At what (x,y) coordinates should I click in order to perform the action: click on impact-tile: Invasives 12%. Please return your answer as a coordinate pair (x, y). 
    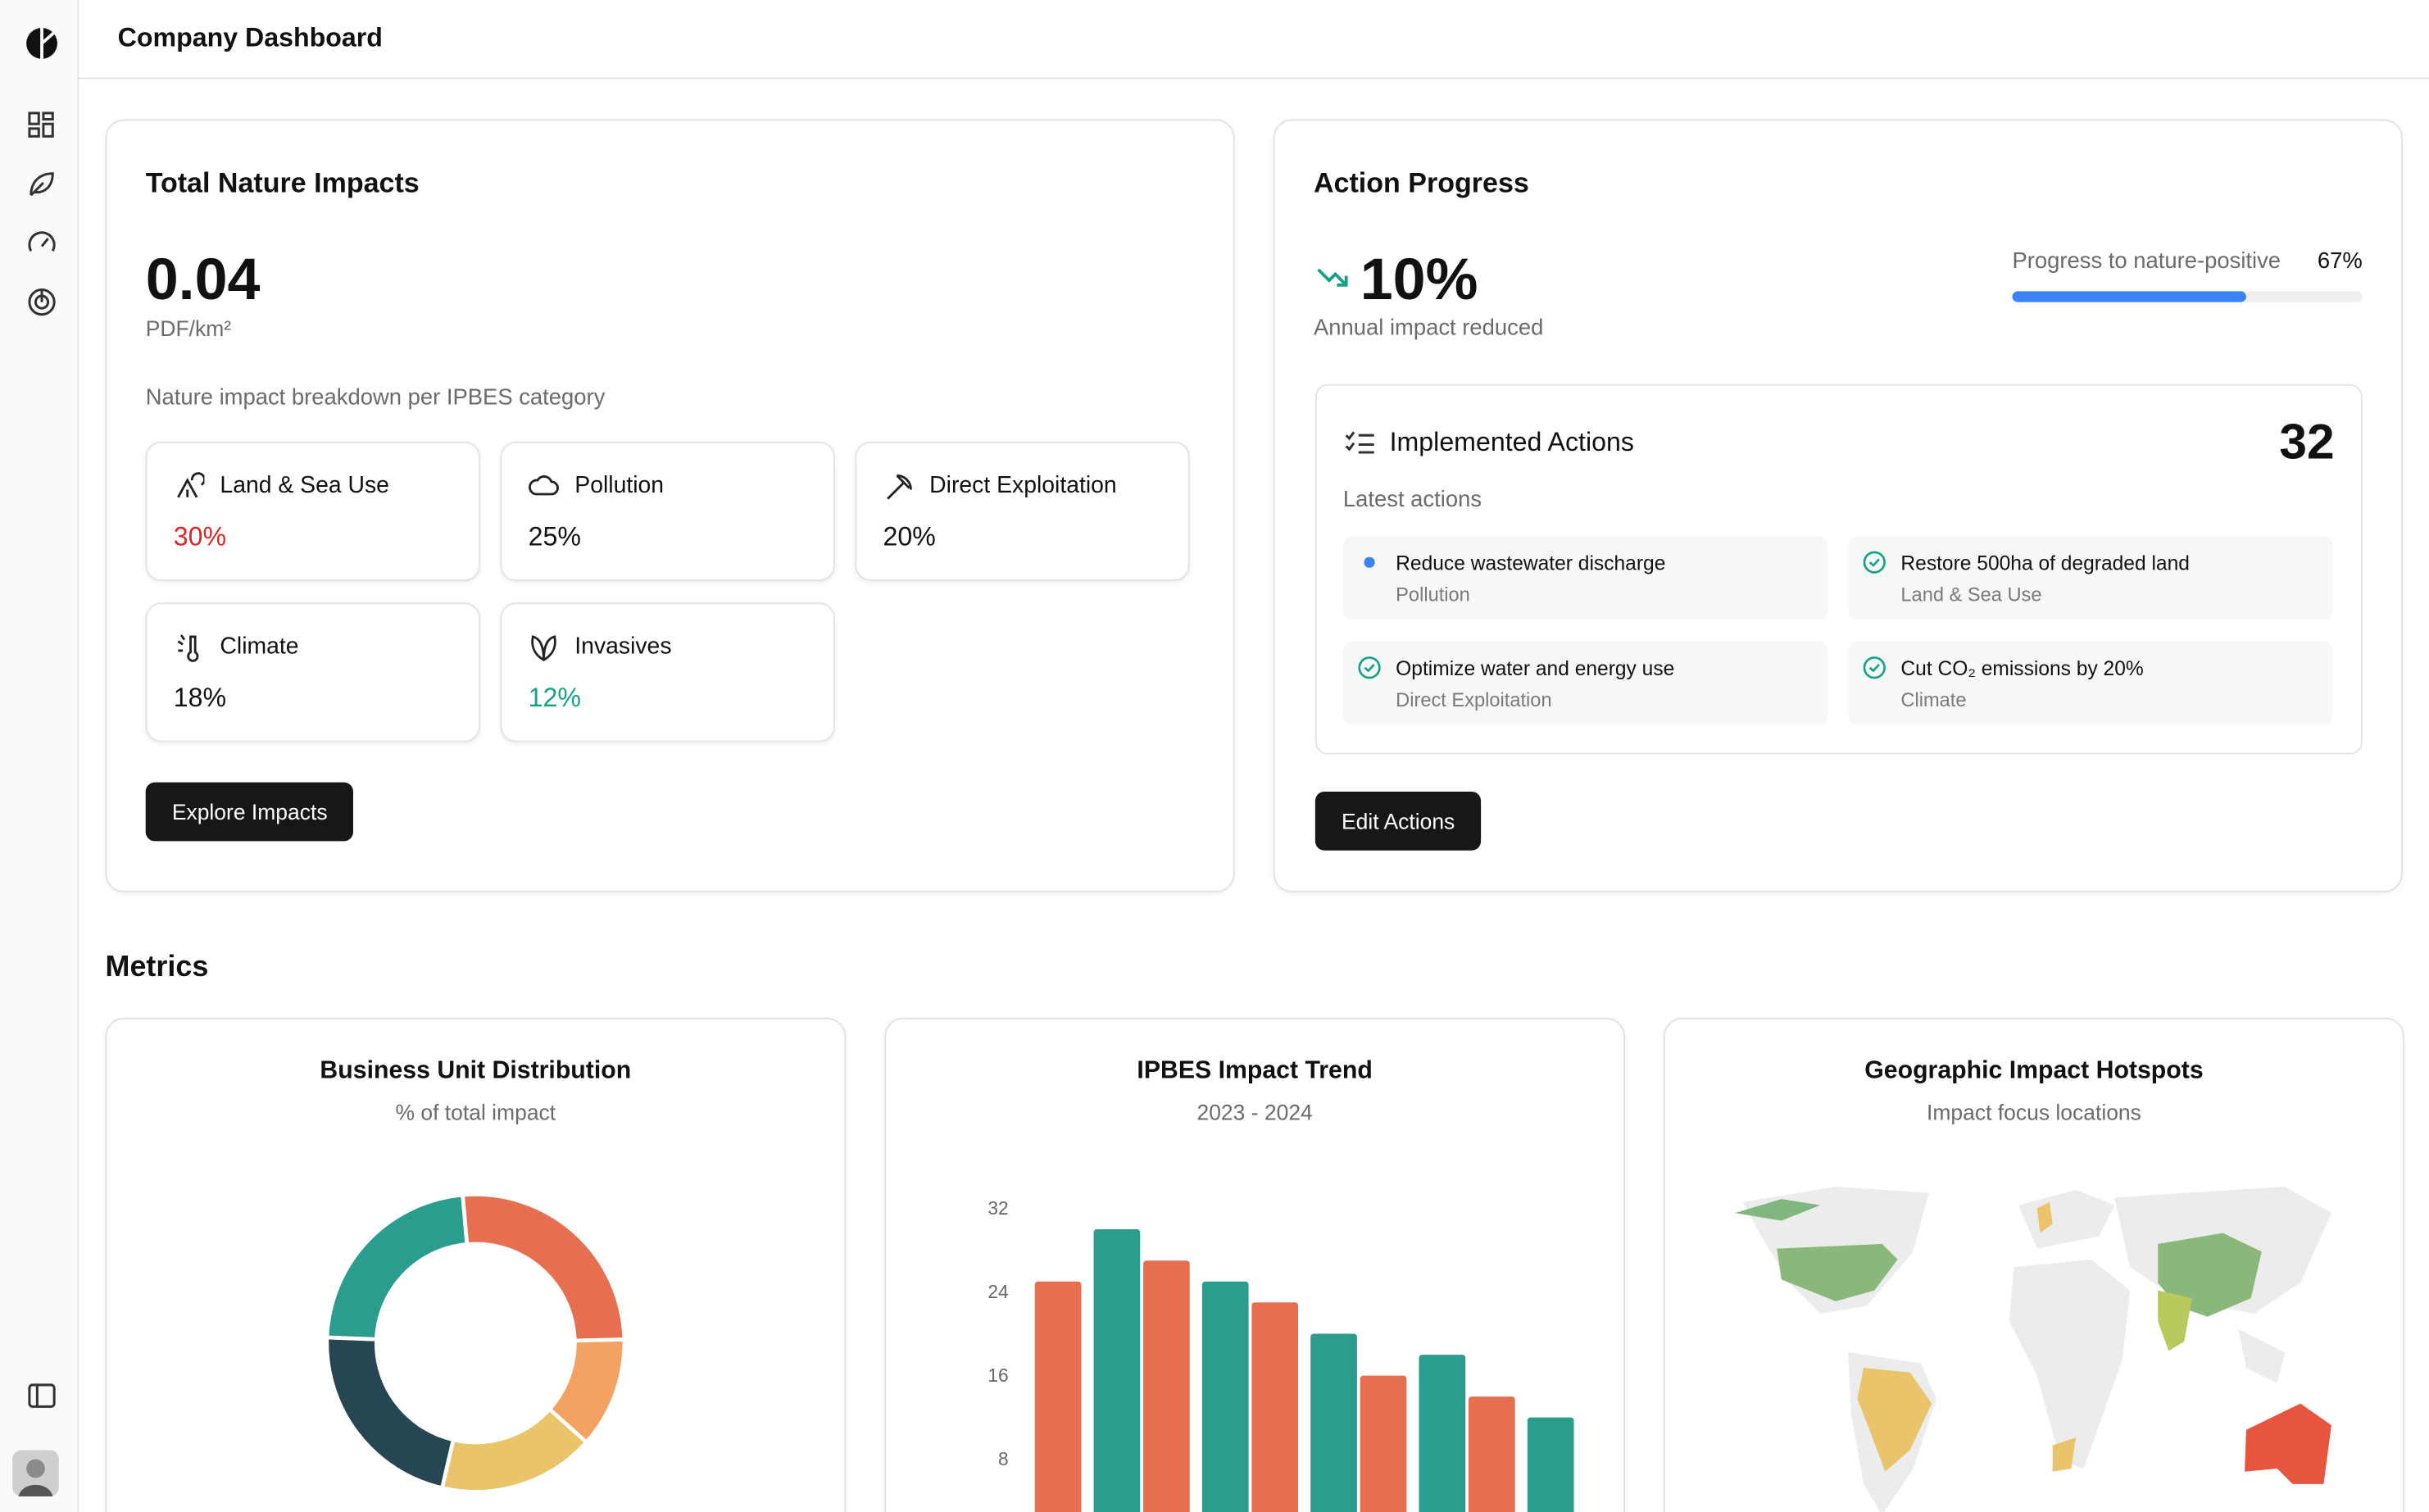
    Looking at the image, I should click on (667, 672).